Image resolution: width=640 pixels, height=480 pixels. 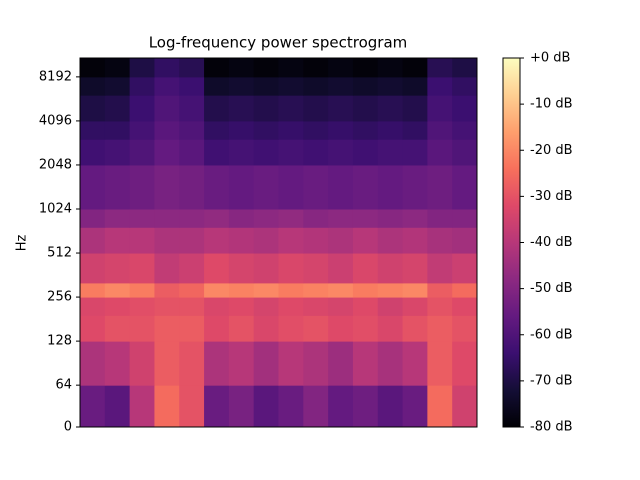 I want to click on y-tick-label: 64, so click(x=63, y=385).